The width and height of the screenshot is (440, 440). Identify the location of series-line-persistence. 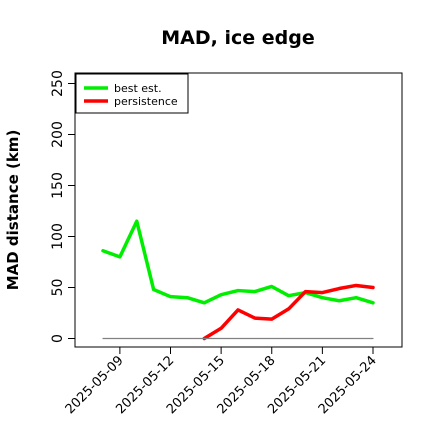
(288, 312).